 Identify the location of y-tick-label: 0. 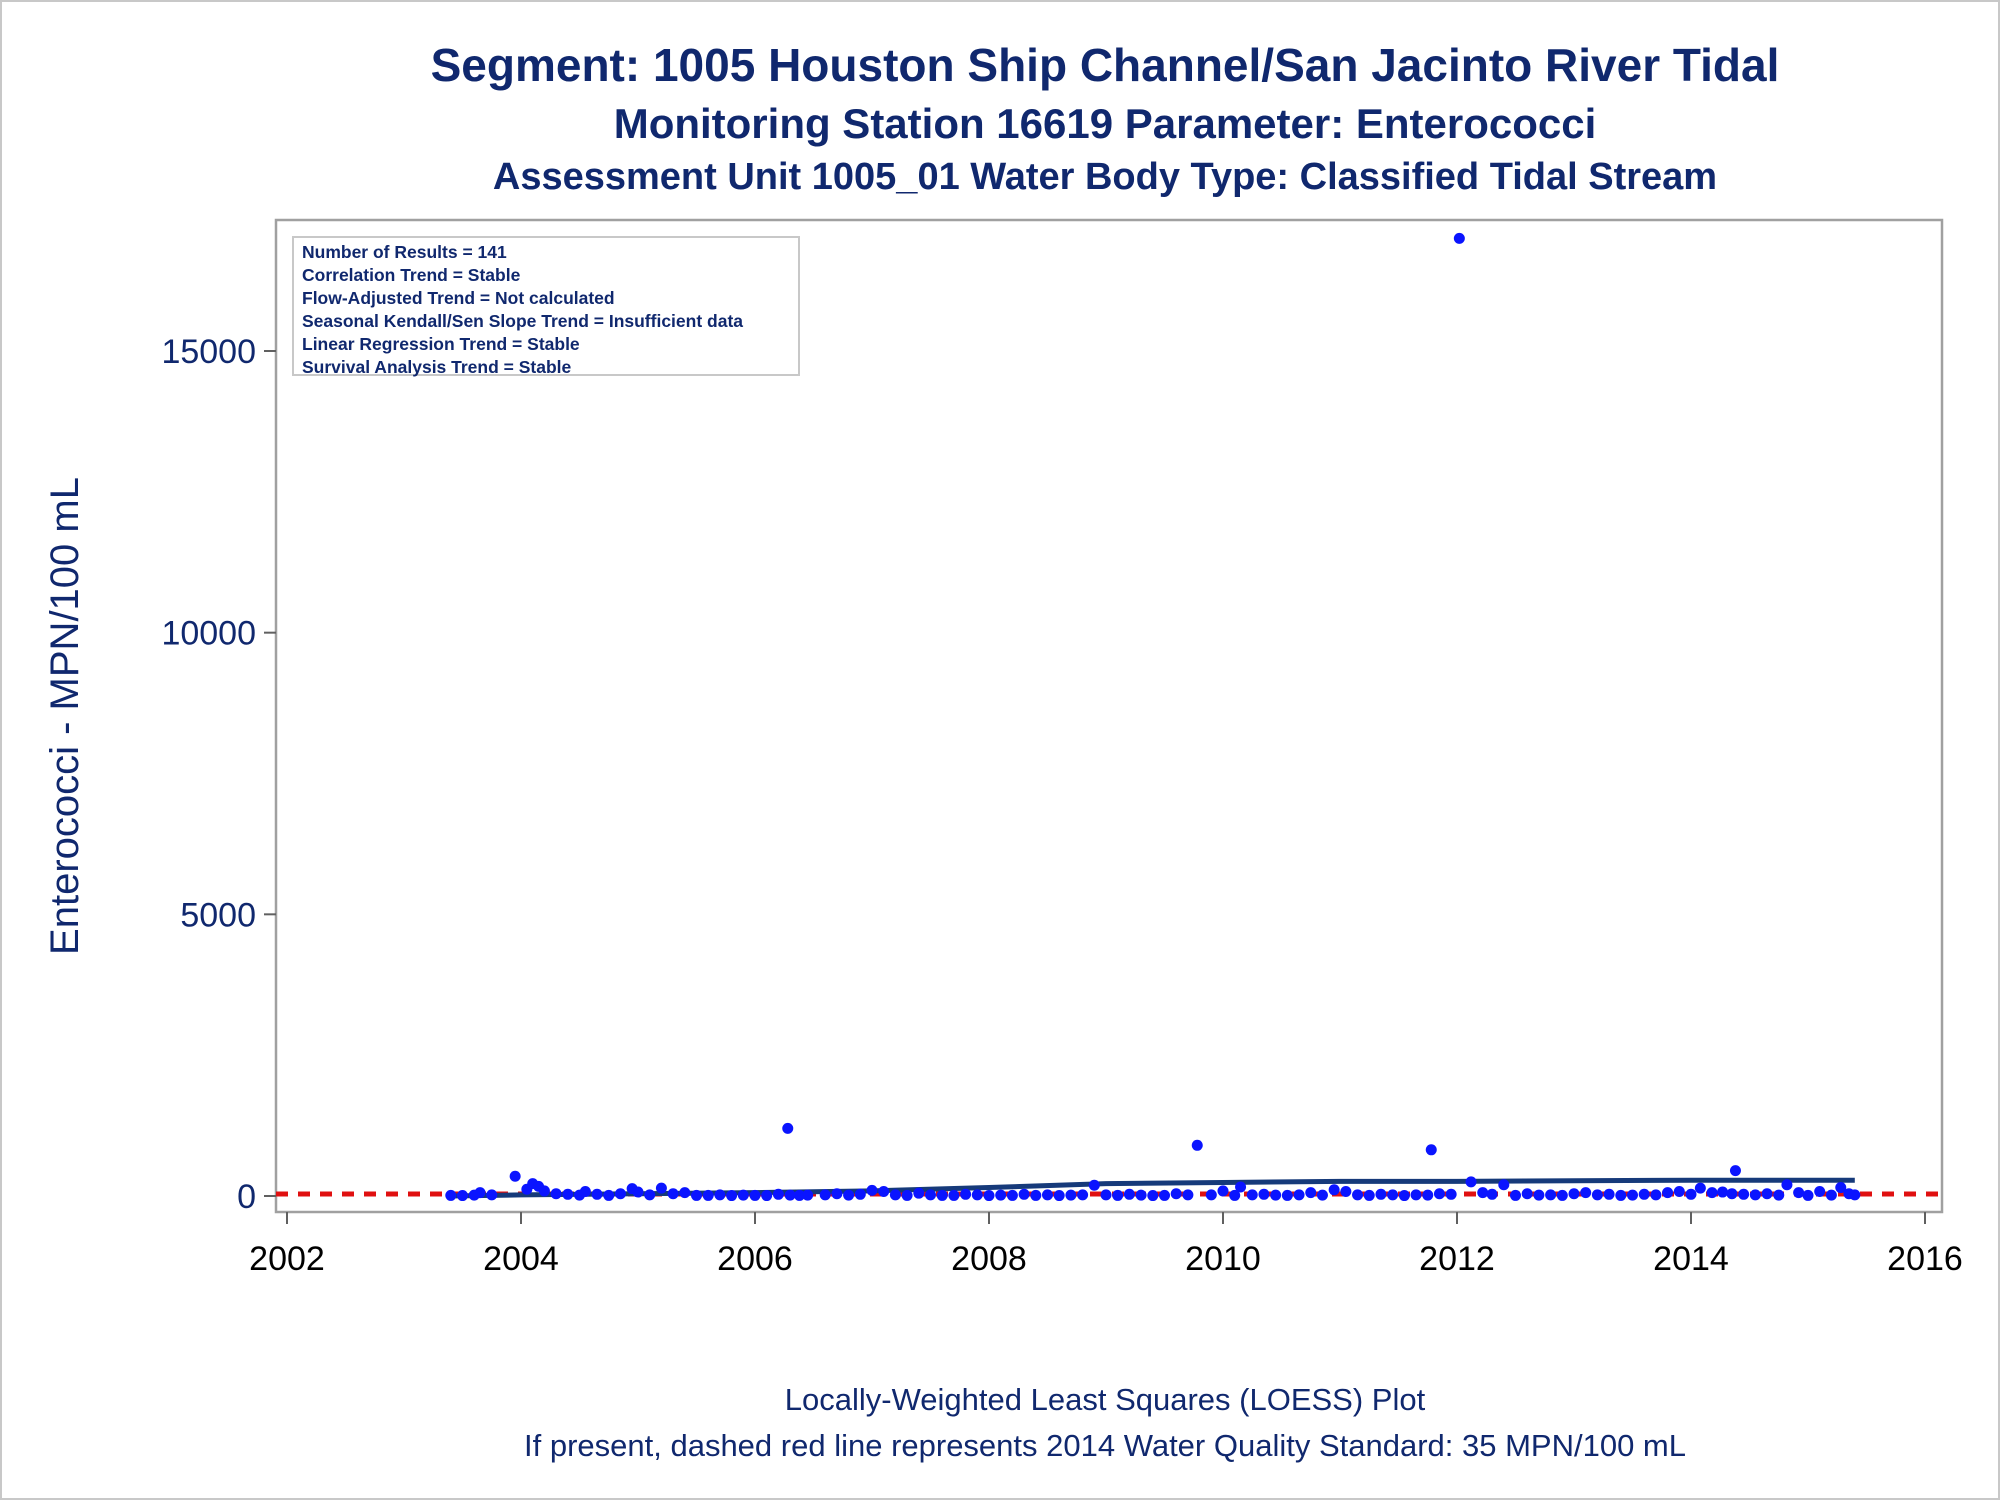
(246, 1197).